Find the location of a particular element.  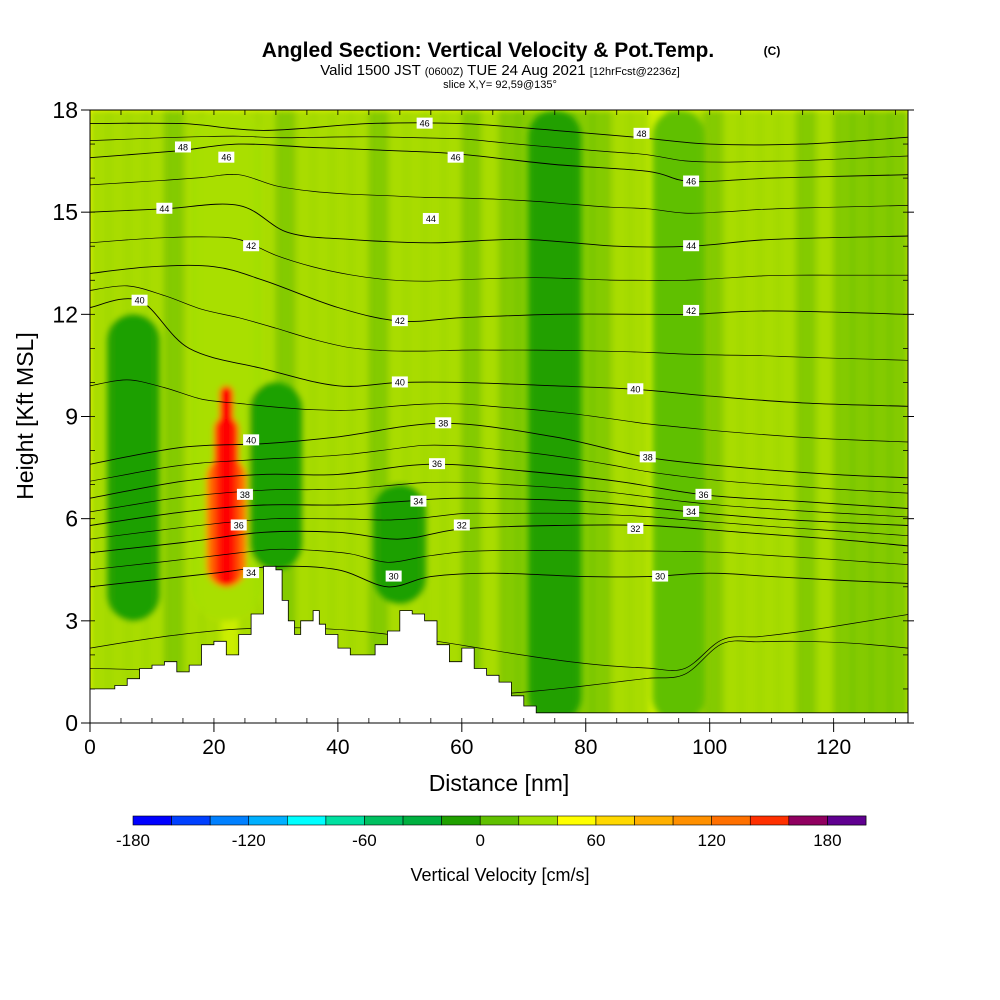

colorbar-tick-label: 180 is located at coordinates (827, 840).